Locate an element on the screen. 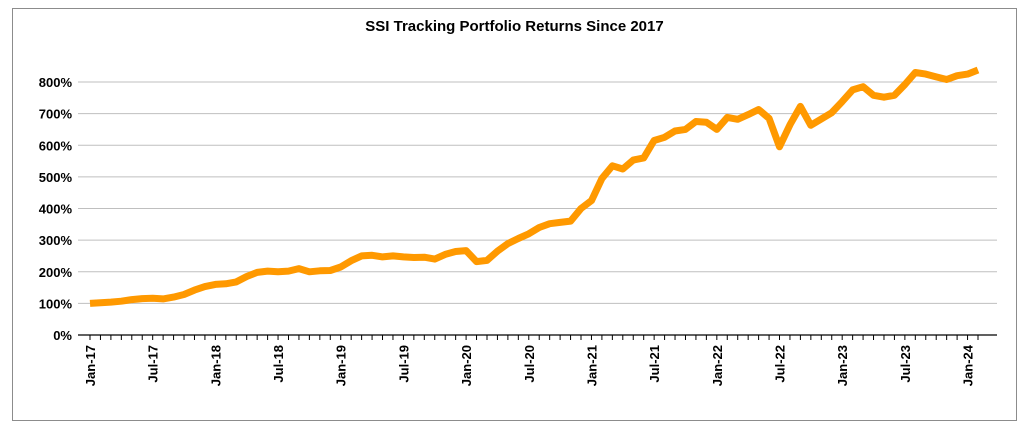 This screenshot has height=429, width=1029. y-tick-label: 0% is located at coordinates (62, 335).